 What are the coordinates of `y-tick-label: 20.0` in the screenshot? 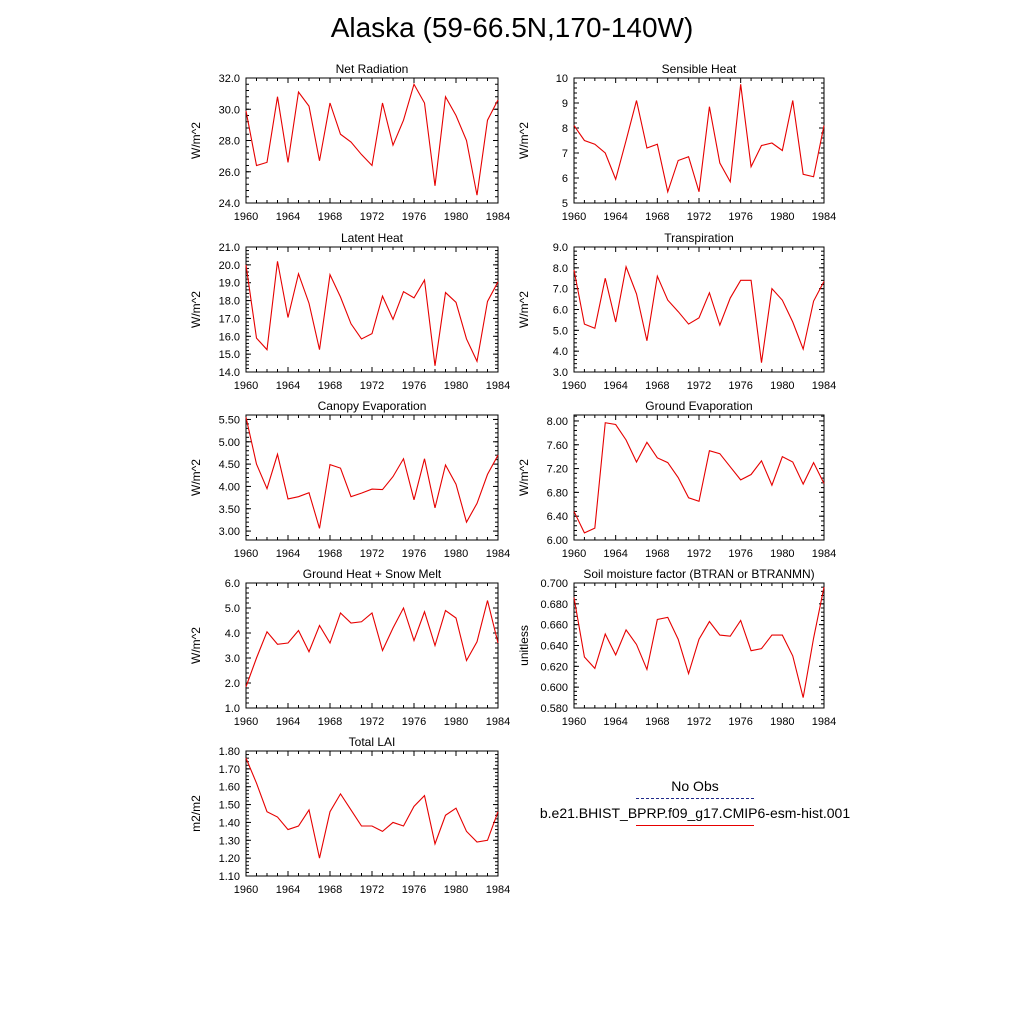 It's located at (229, 266).